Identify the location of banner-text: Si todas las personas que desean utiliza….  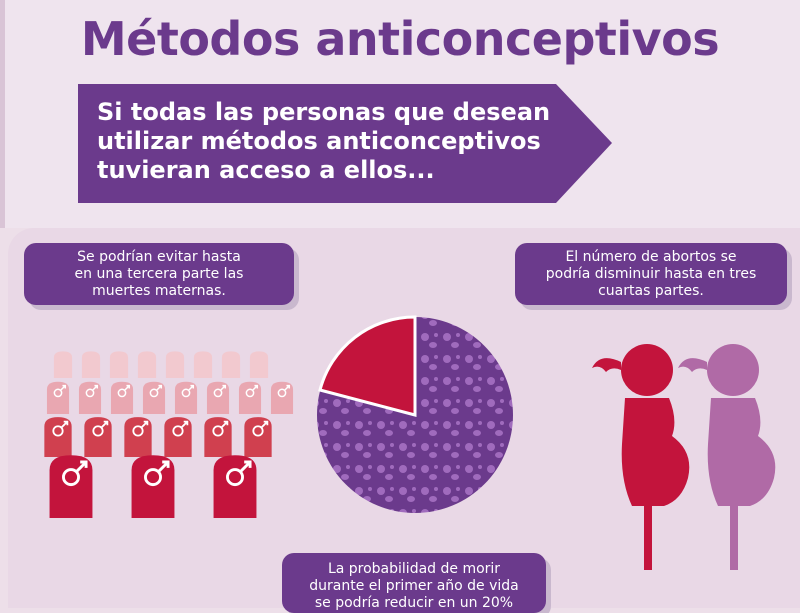
(347, 141).